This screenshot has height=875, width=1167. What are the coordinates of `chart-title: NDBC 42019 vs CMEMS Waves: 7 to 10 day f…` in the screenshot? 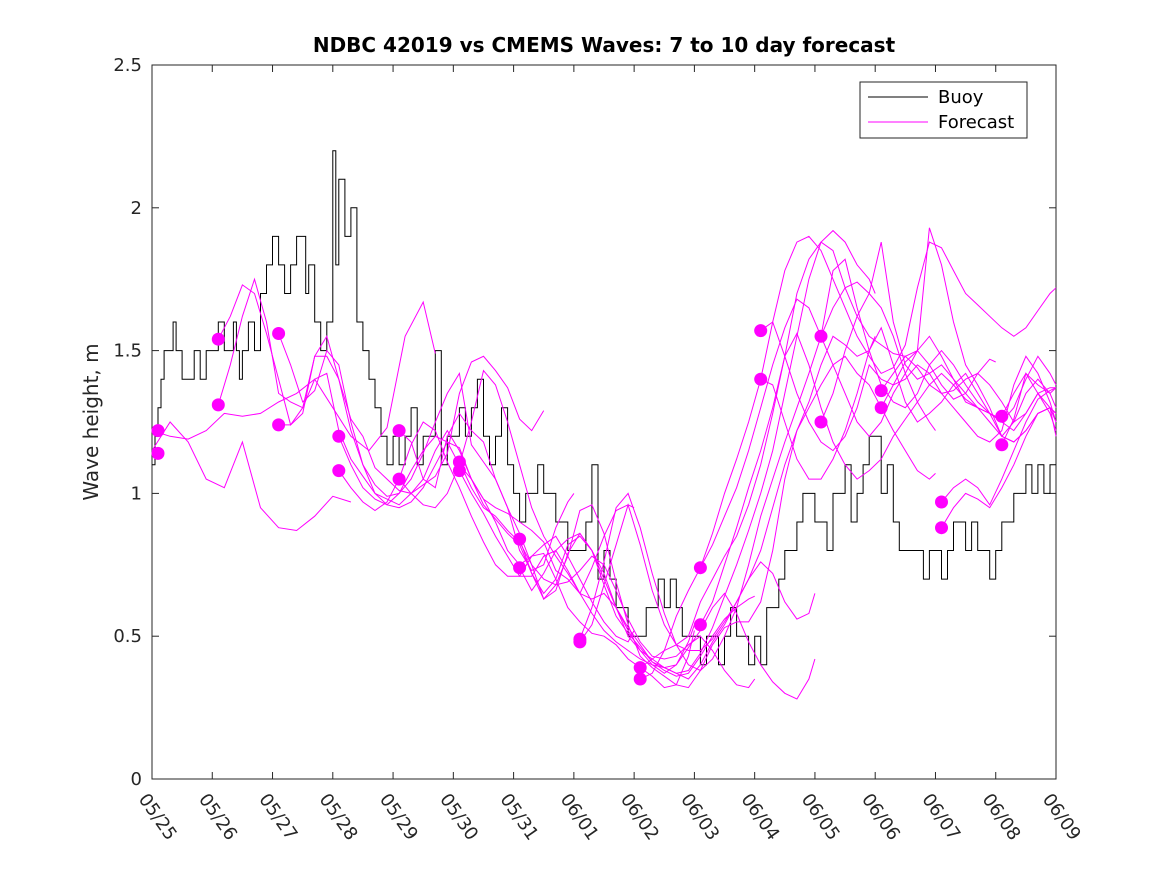 It's located at (604, 45).